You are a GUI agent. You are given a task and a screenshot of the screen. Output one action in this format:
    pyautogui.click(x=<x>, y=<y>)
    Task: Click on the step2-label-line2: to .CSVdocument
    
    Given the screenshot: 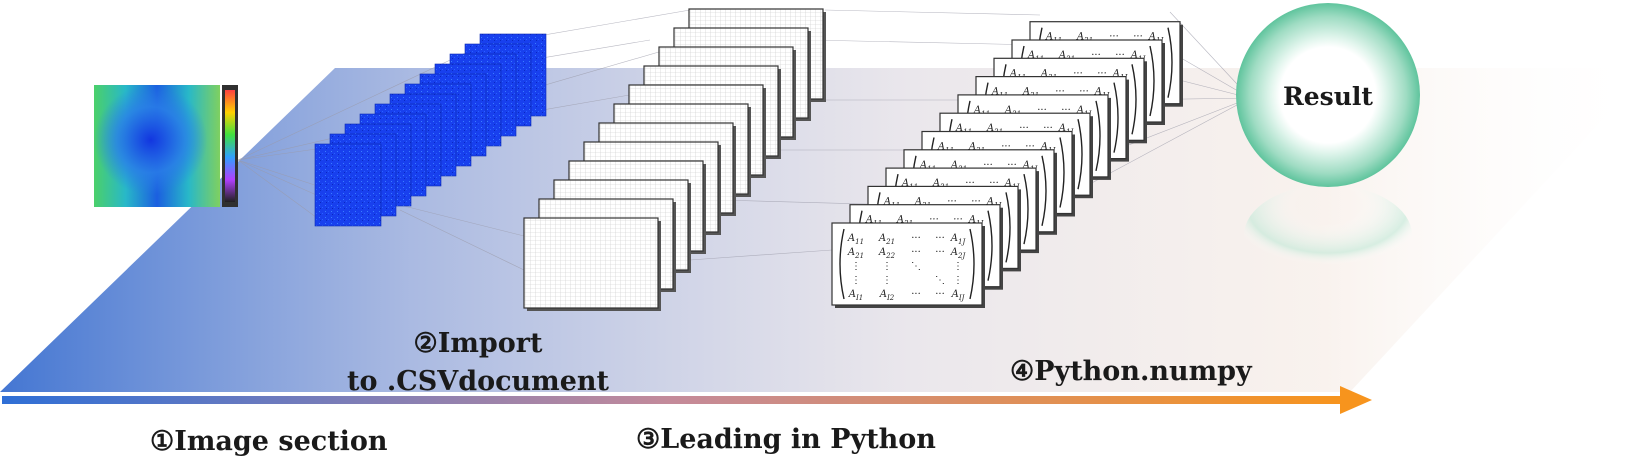 What is the action you would take?
    pyautogui.click(x=478, y=381)
    